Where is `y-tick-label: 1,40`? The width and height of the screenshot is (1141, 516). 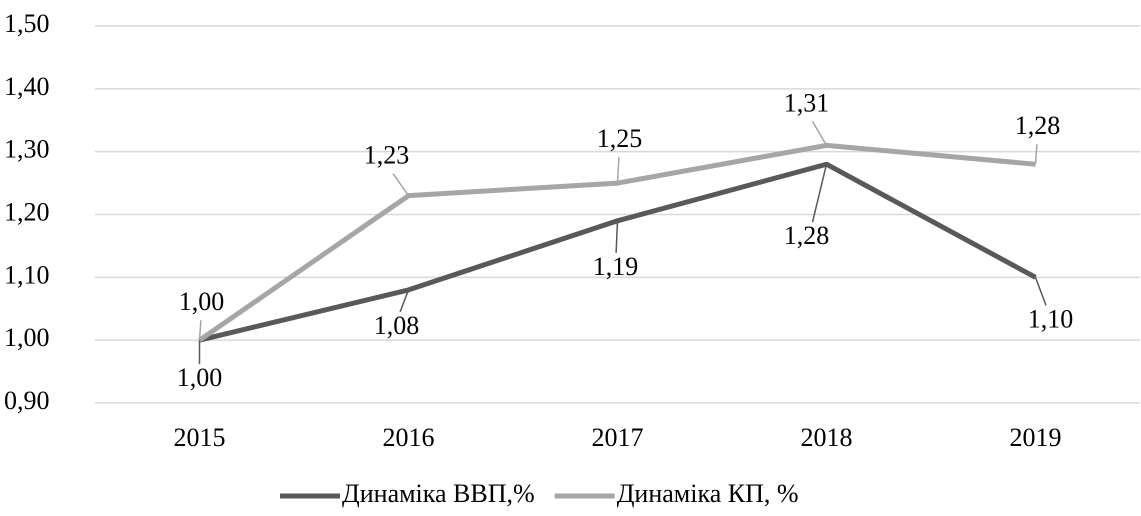
y-tick-label: 1,40 is located at coordinates (27, 86).